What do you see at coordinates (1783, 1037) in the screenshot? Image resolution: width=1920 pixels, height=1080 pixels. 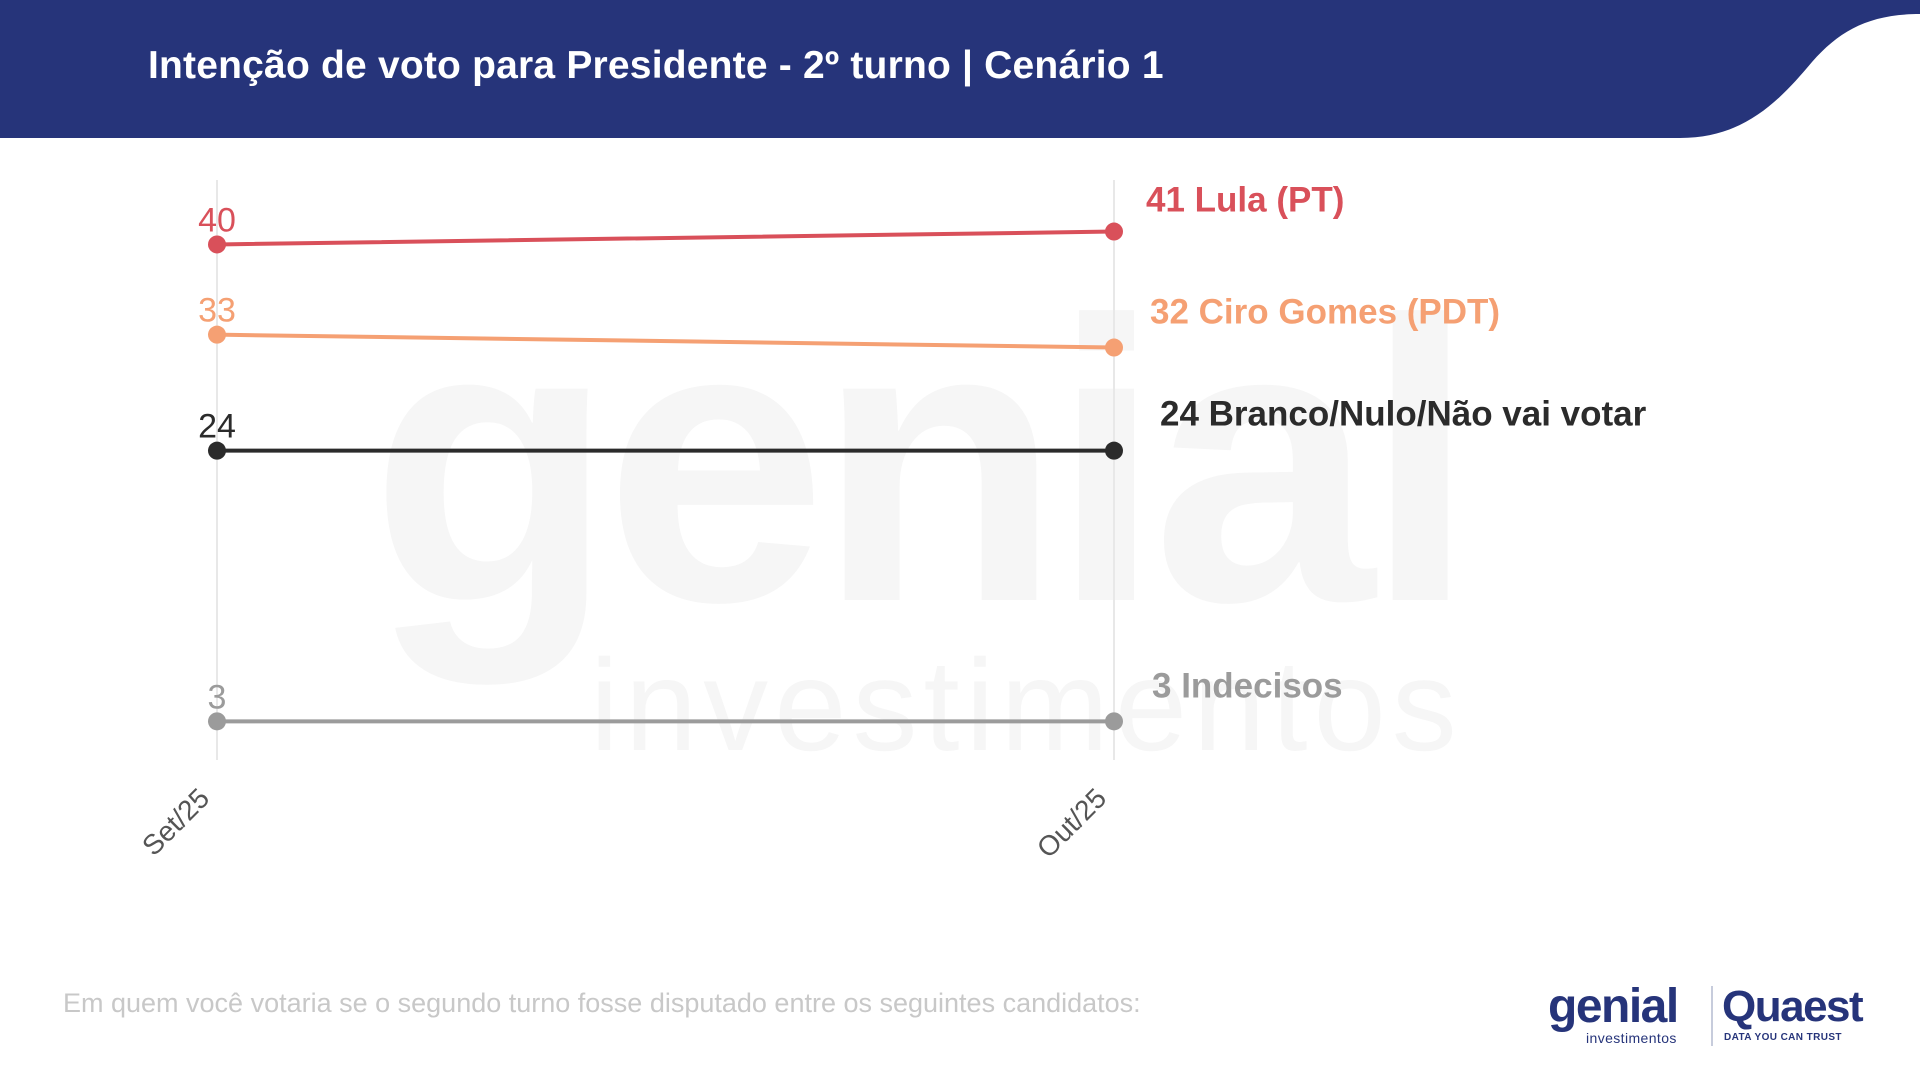 I see `quaest-logo-subtitle: DATA YOU CAN TRUST` at bounding box center [1783, 1037].